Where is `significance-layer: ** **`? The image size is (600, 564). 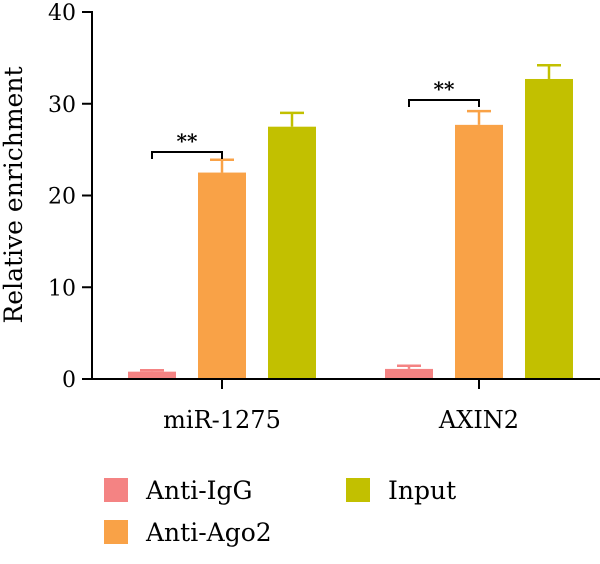
significance-layer: ** ** is located at coordinates (315, 118).